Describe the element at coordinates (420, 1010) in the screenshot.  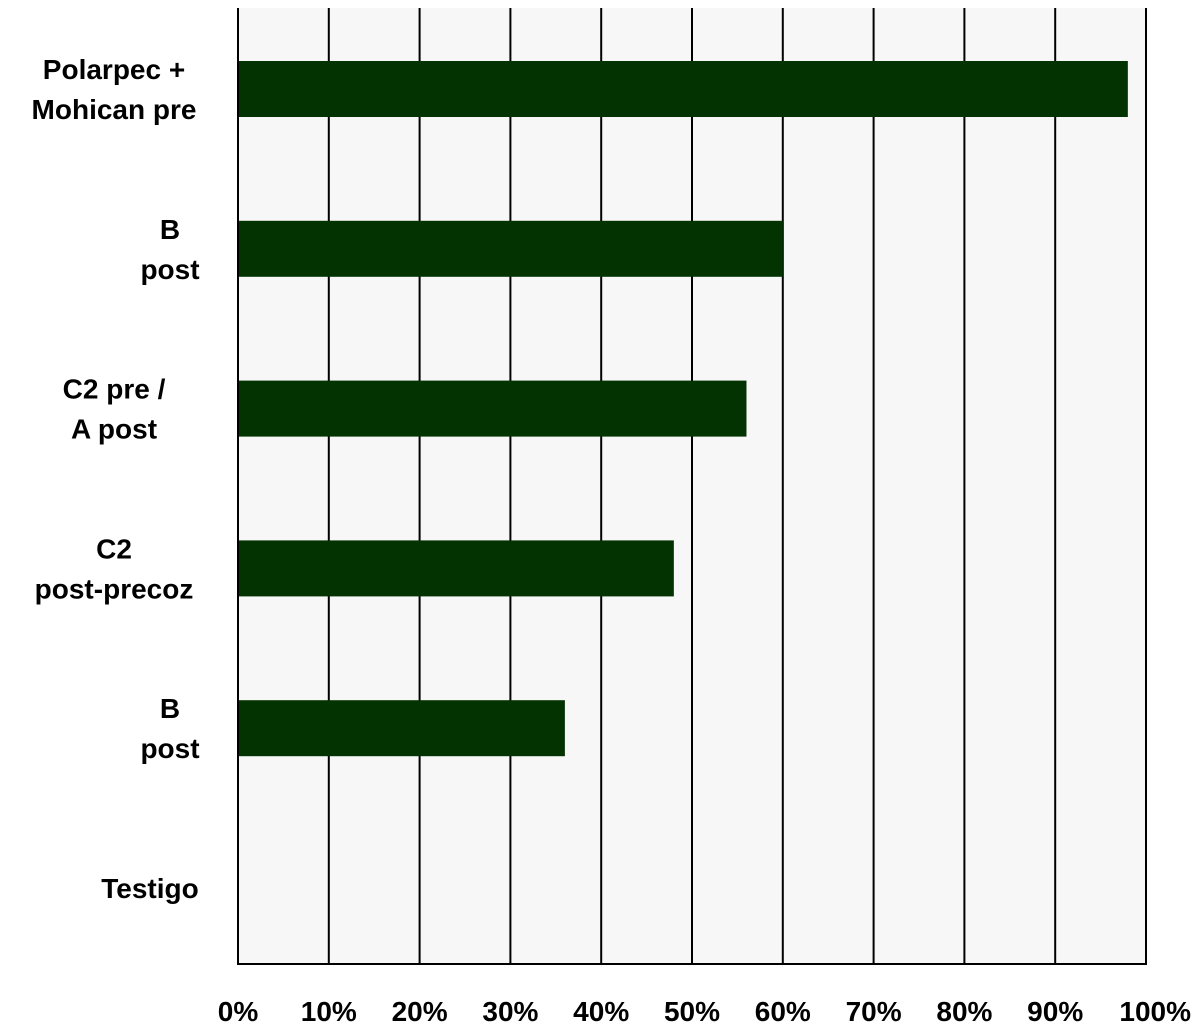
I see `x-tick-label: 20%` at that location.